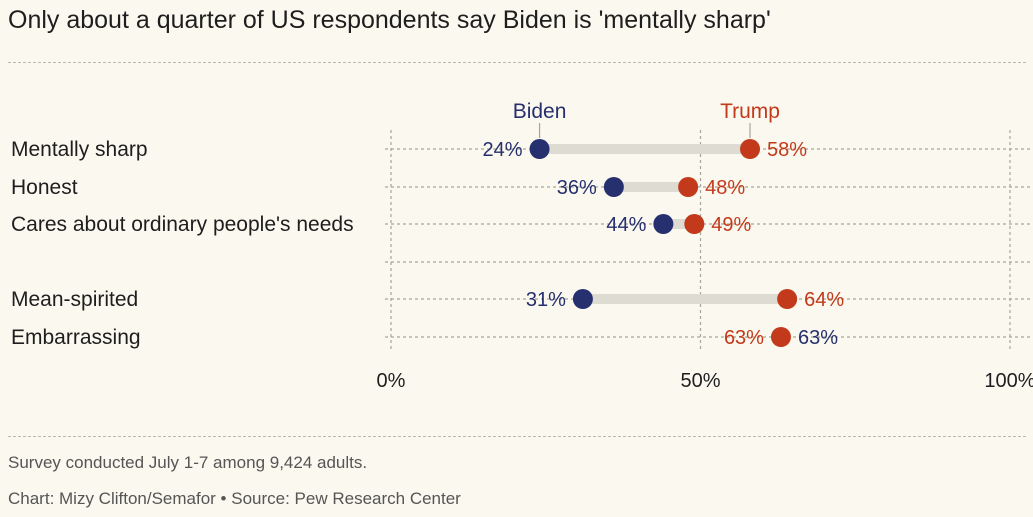 The image size is (1033, 517). What do you see at coordinates (818, 338) in the screenshot?
I see `biden-value-label-4: 63%` at bounding box center [818, 338].